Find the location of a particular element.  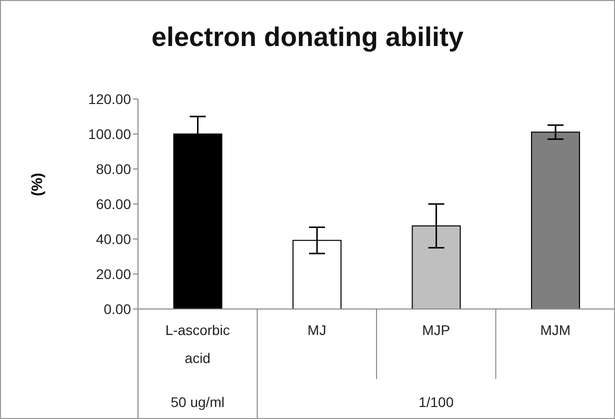

y-tick-label: 40.00 is located at coordinates (114, 238).